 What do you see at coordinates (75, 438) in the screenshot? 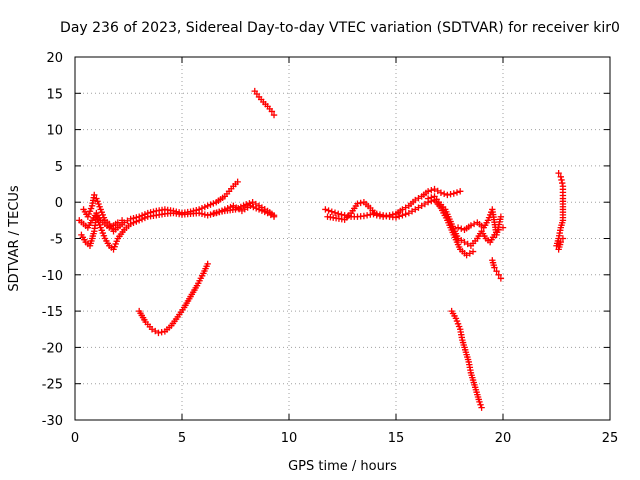
I see `x-tick-label: 0` at bounding box center [75, 438].